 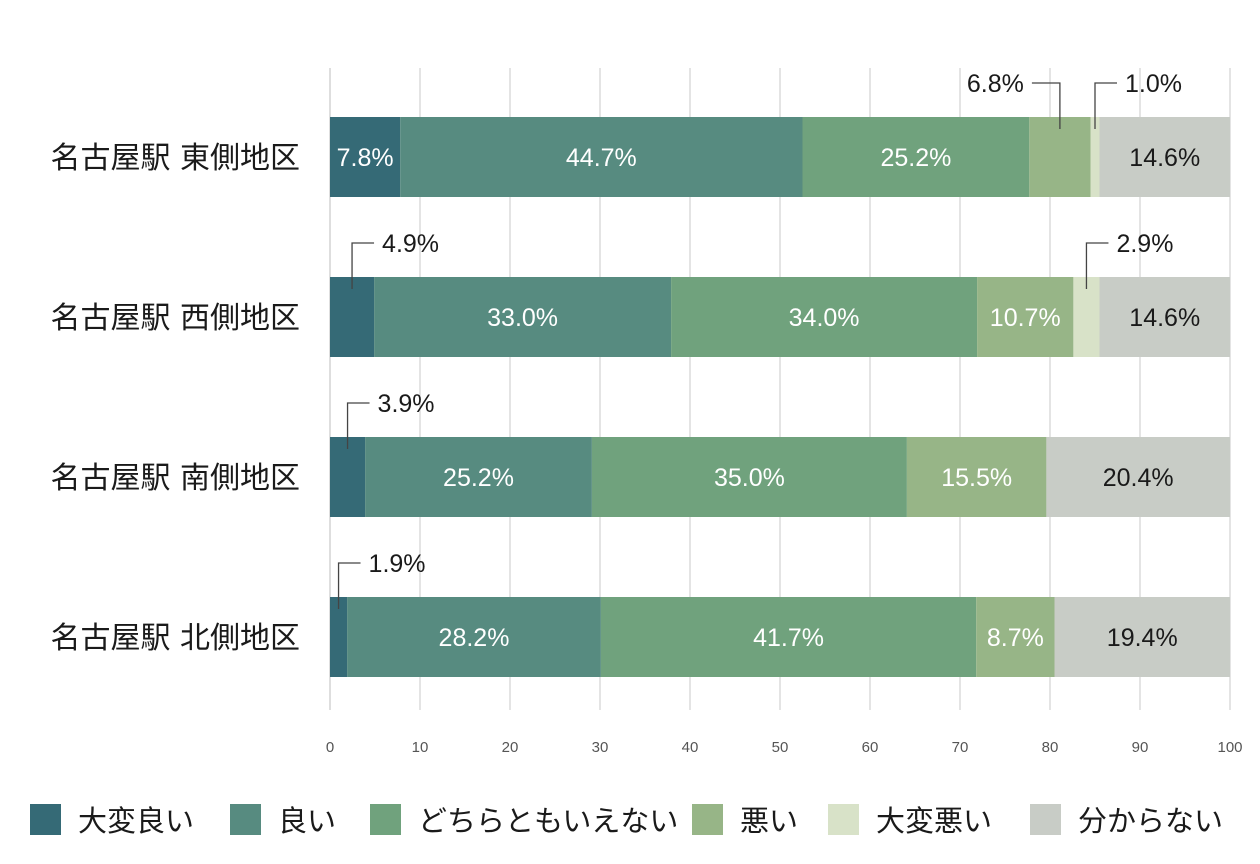 What do you see at coordinates (307, 821) in the screenshot?
I see `legend-label: 良い` at bounding box center [307, 821].